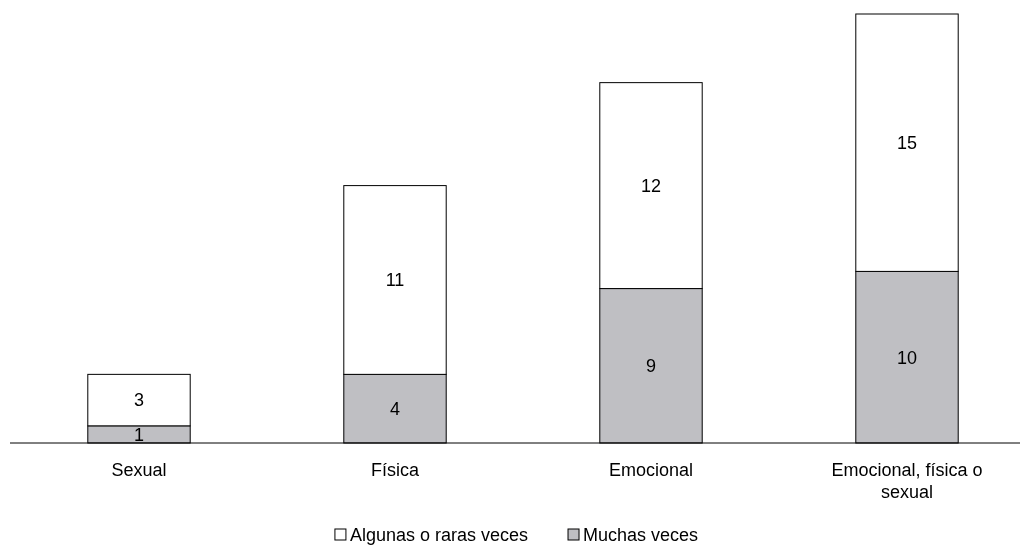 The image size is (1023, 546). I want to click on x-tick-label: Emocional, so click(651, 470).